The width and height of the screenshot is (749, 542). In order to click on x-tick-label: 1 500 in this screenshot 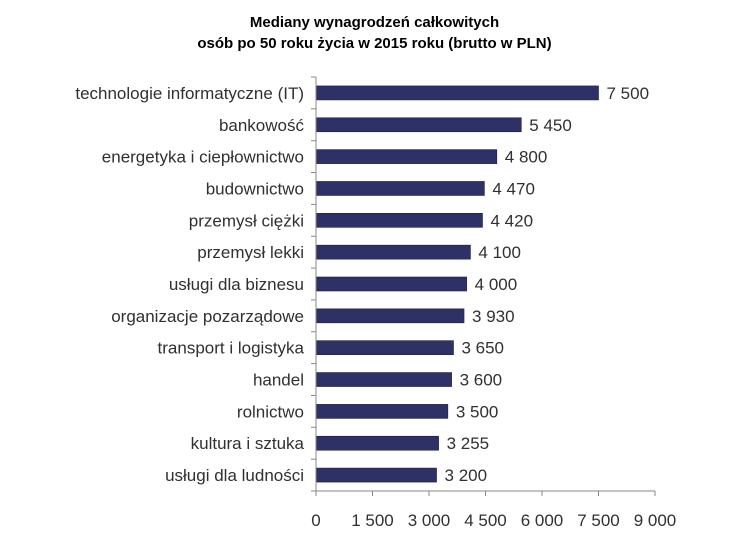, I will do `click(372, 520)`.